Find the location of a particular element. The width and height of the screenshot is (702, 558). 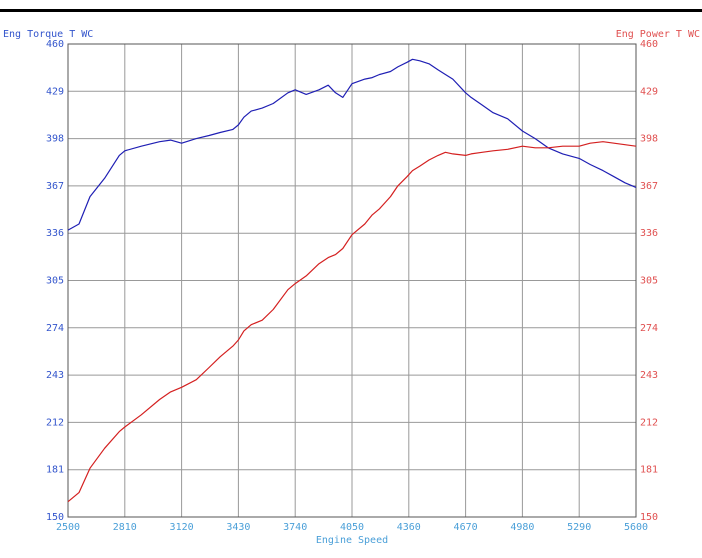

x-tick-label: 4670 is located at coordinates (466, 527).